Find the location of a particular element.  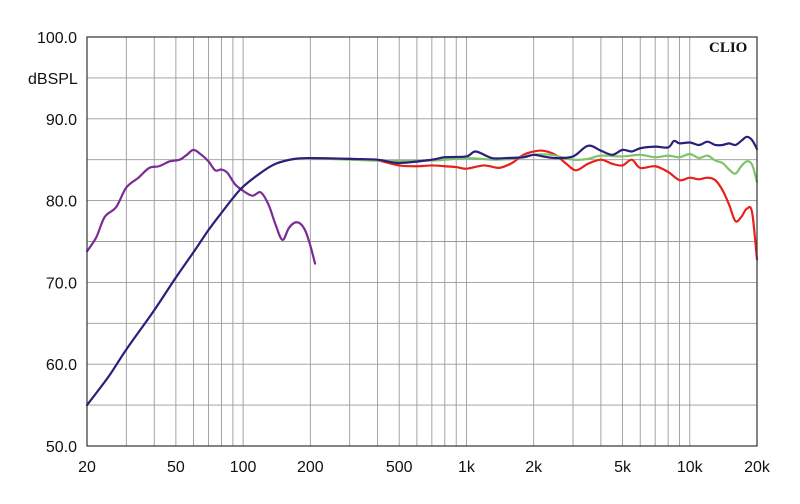

x-tick-label: 1k is located at coordinates (467, 467).